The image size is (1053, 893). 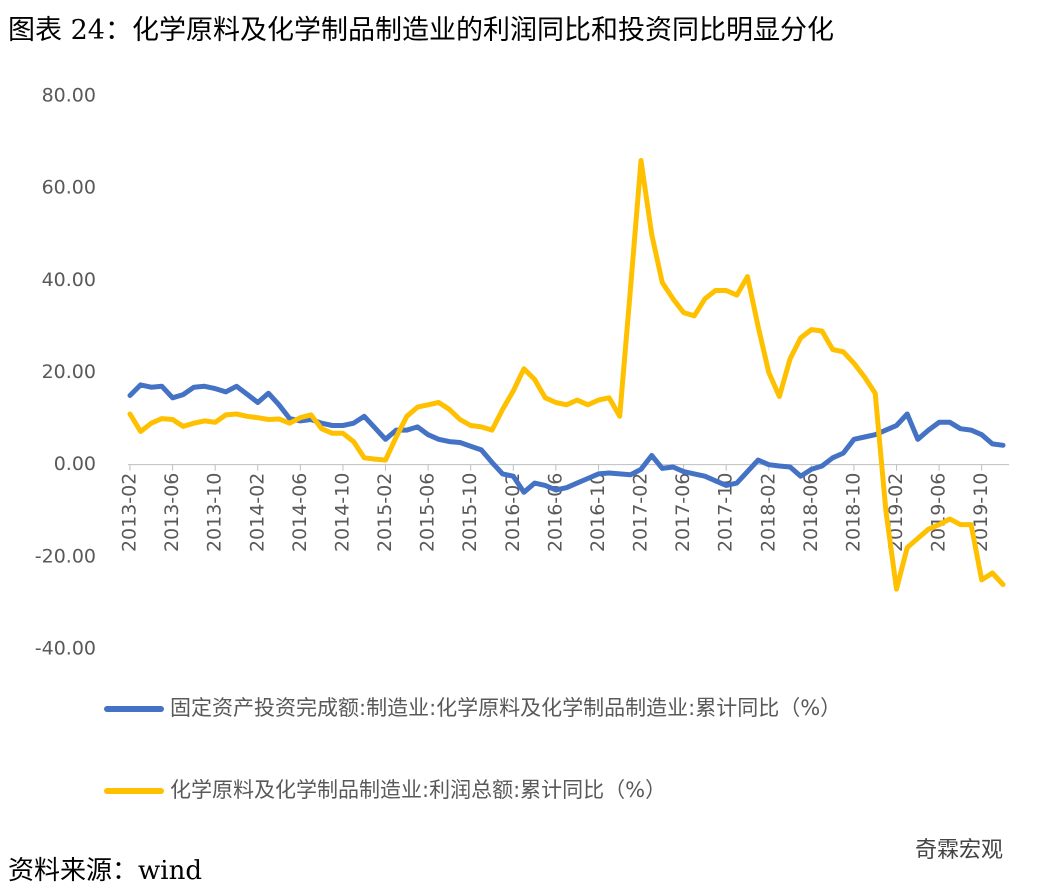 What do you see at coordinates (768, 512) in the screenshot?
I see `x-tick-label: 2018-02` at bounding box center [768, 512].